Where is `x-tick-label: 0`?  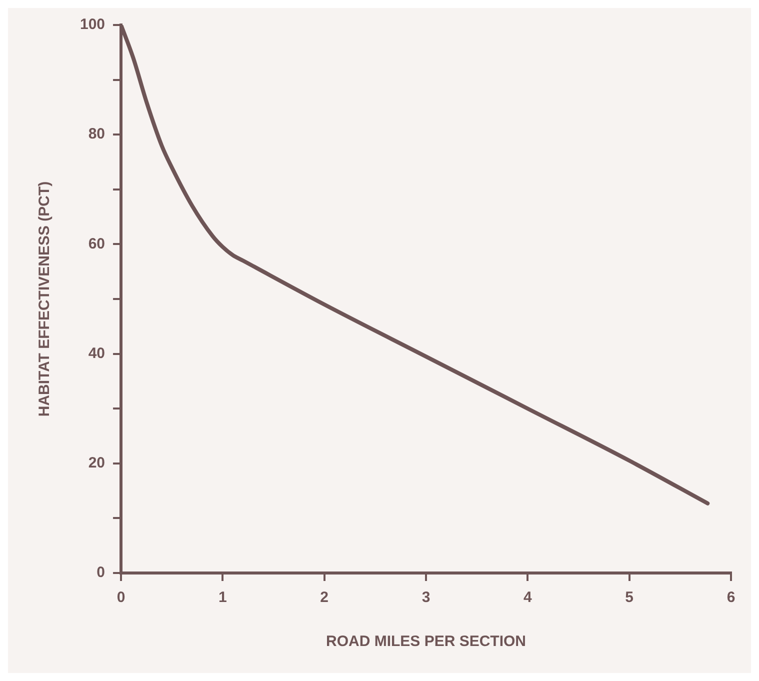
x-tick-label: 0 is located at coordinates (121, 597).